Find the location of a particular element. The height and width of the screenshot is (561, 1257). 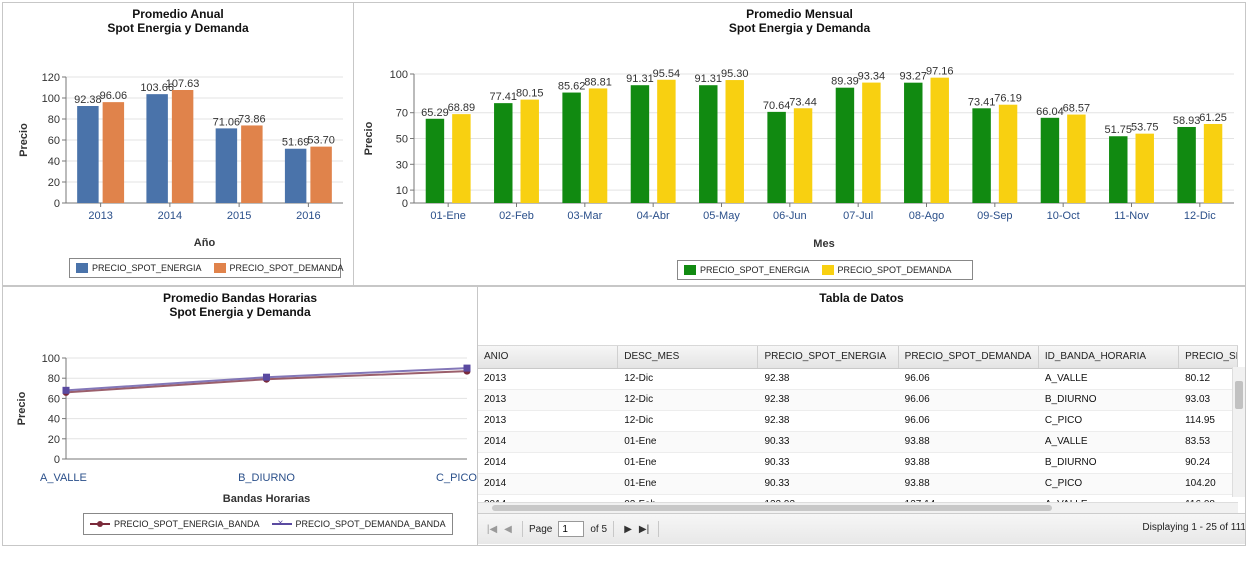

y-tick-label: 60 is located at coordinates (54, 399).